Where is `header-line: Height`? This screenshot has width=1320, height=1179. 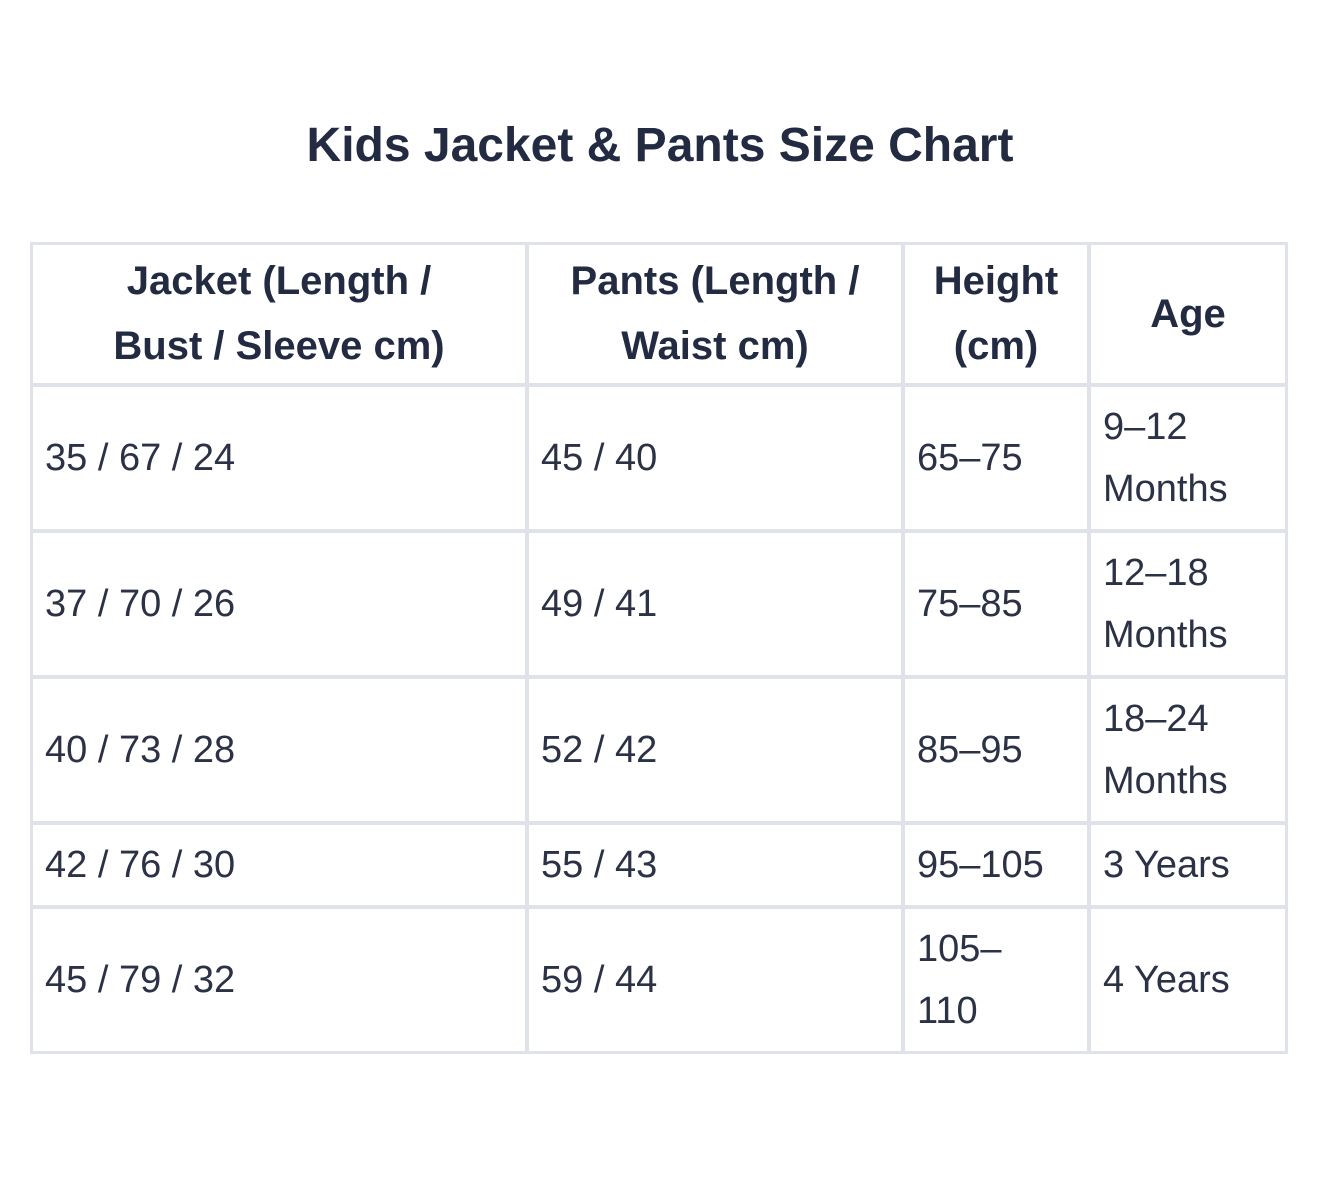
header-line: Height is located at coordinates (996, 281).